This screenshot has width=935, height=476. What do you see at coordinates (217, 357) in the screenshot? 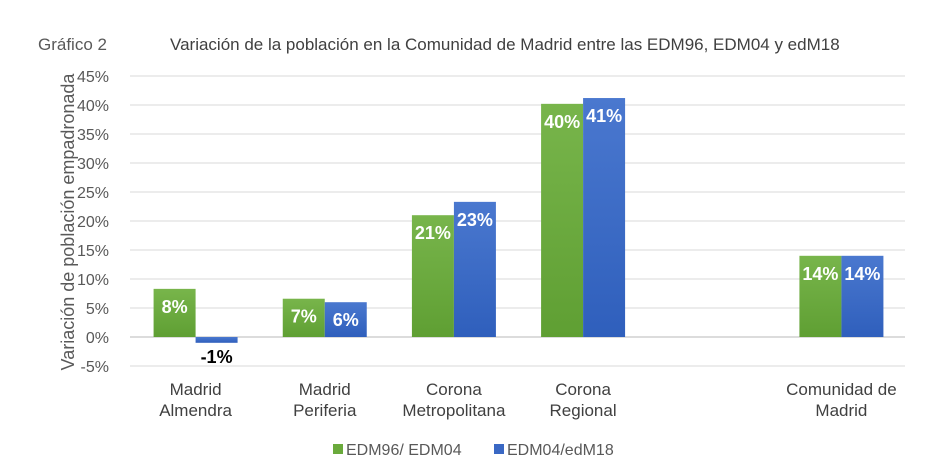
I see `data-label: -1%` at bounding box center [217, 357].